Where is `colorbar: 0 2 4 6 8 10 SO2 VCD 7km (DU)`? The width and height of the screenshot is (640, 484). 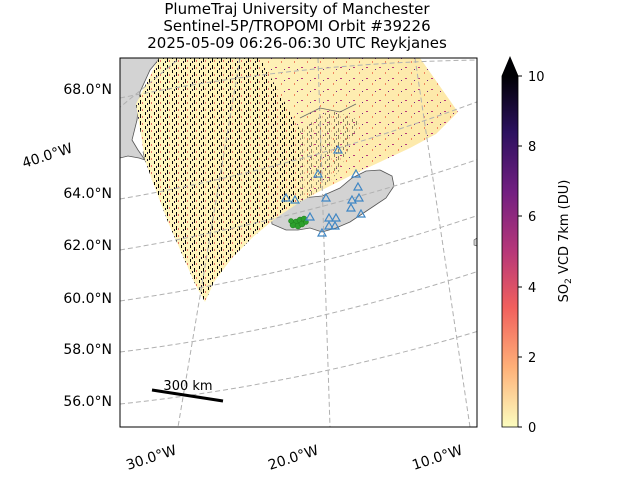 colorbar: 0 2 4 6 8 10 SO2 VCD 7km (DU) is located at coordinates (537, 245).